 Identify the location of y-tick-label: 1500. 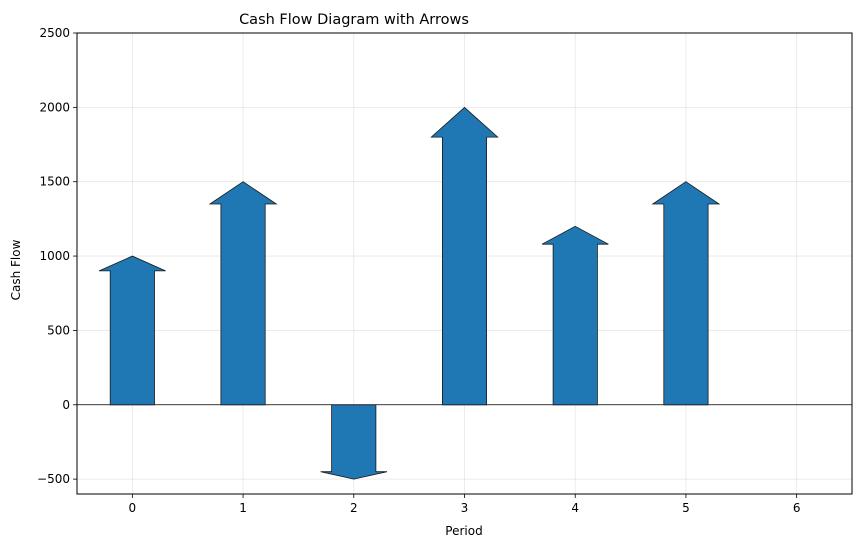
(54, 182).